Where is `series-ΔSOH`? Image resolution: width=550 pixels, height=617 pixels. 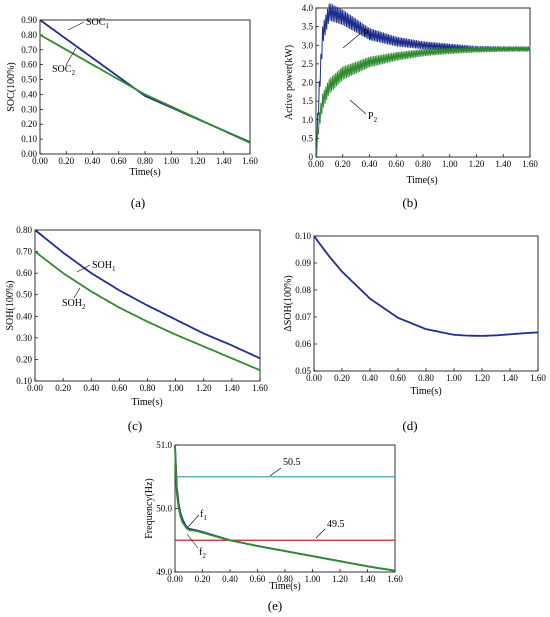 series-ΔSOH is located at coordinates (426, 286).